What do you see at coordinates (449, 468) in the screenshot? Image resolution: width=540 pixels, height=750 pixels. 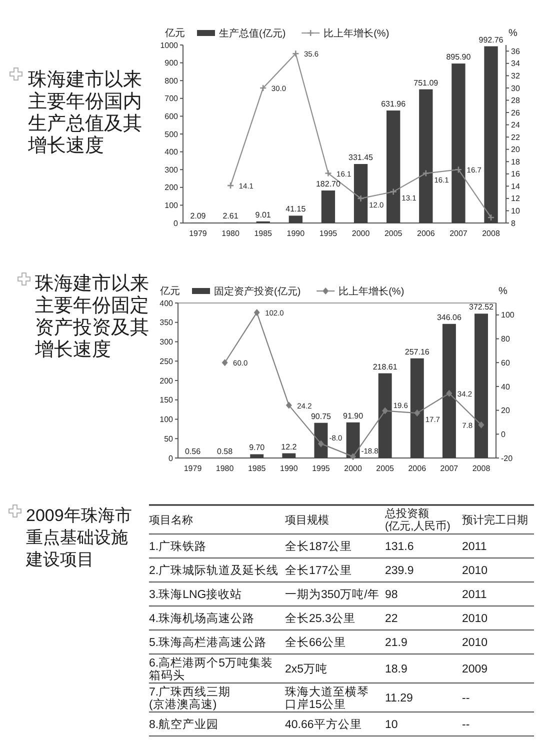 I see `x-tick-label: 2007` at bounding box center [449, 468].